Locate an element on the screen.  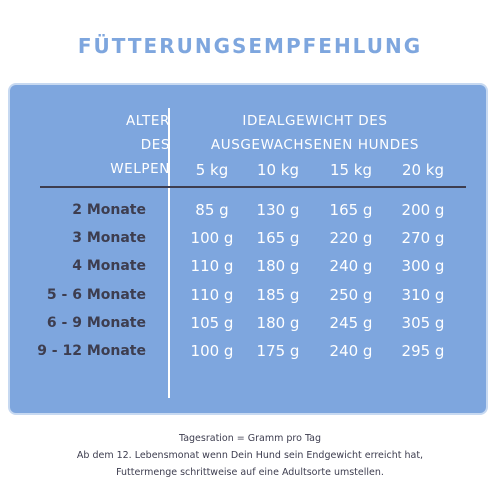
table-cell: 305 g is located at coordinates (423, 323).